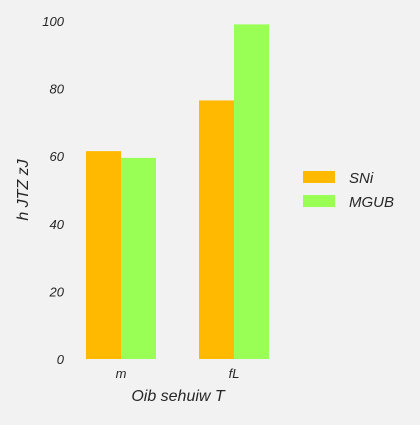  Describe the element at coordinates (371, 202) in the screenshot. I see `legend-label-mgub: MGUB` at that location.